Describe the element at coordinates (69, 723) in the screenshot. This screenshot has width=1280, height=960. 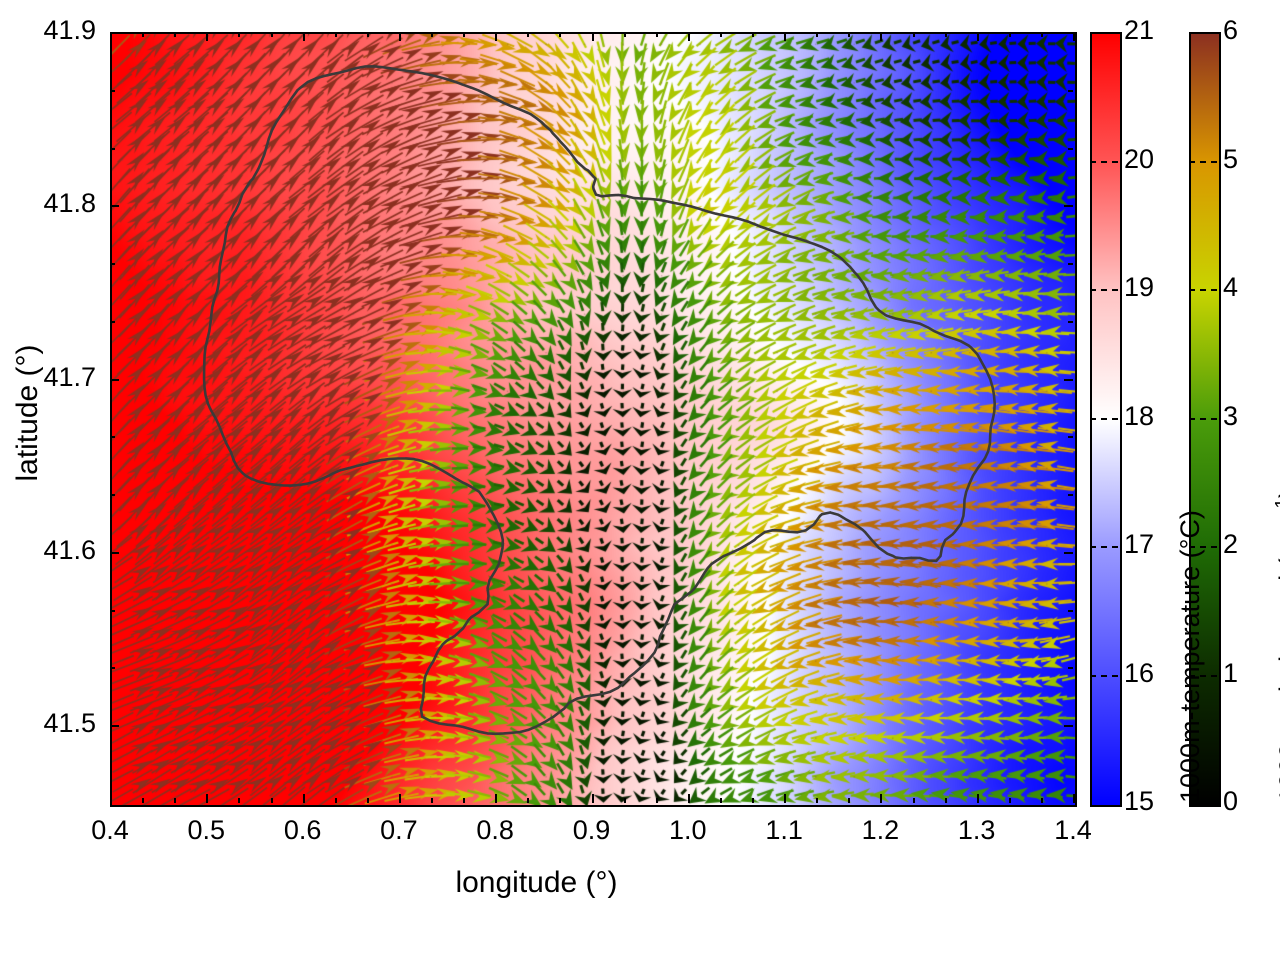
I see `y-tick-label: 41.5` at that location.